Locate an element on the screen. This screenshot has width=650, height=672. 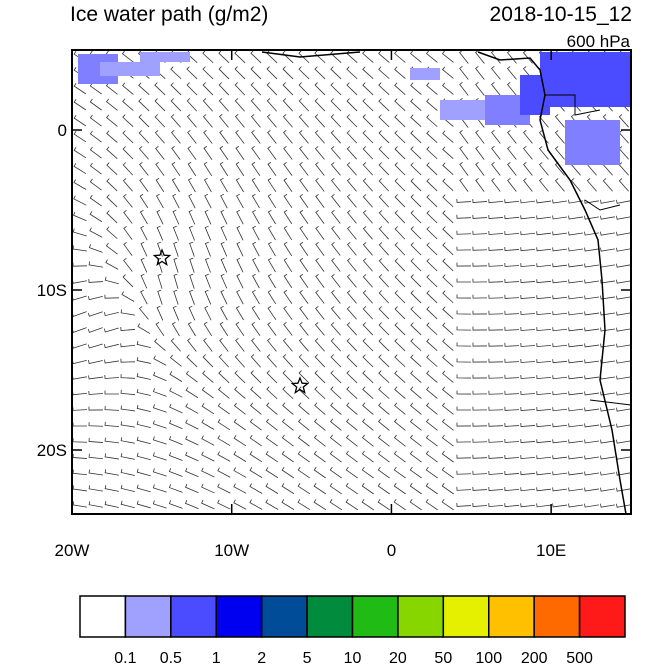
colorbar-box is located at coordinates (239, 616).